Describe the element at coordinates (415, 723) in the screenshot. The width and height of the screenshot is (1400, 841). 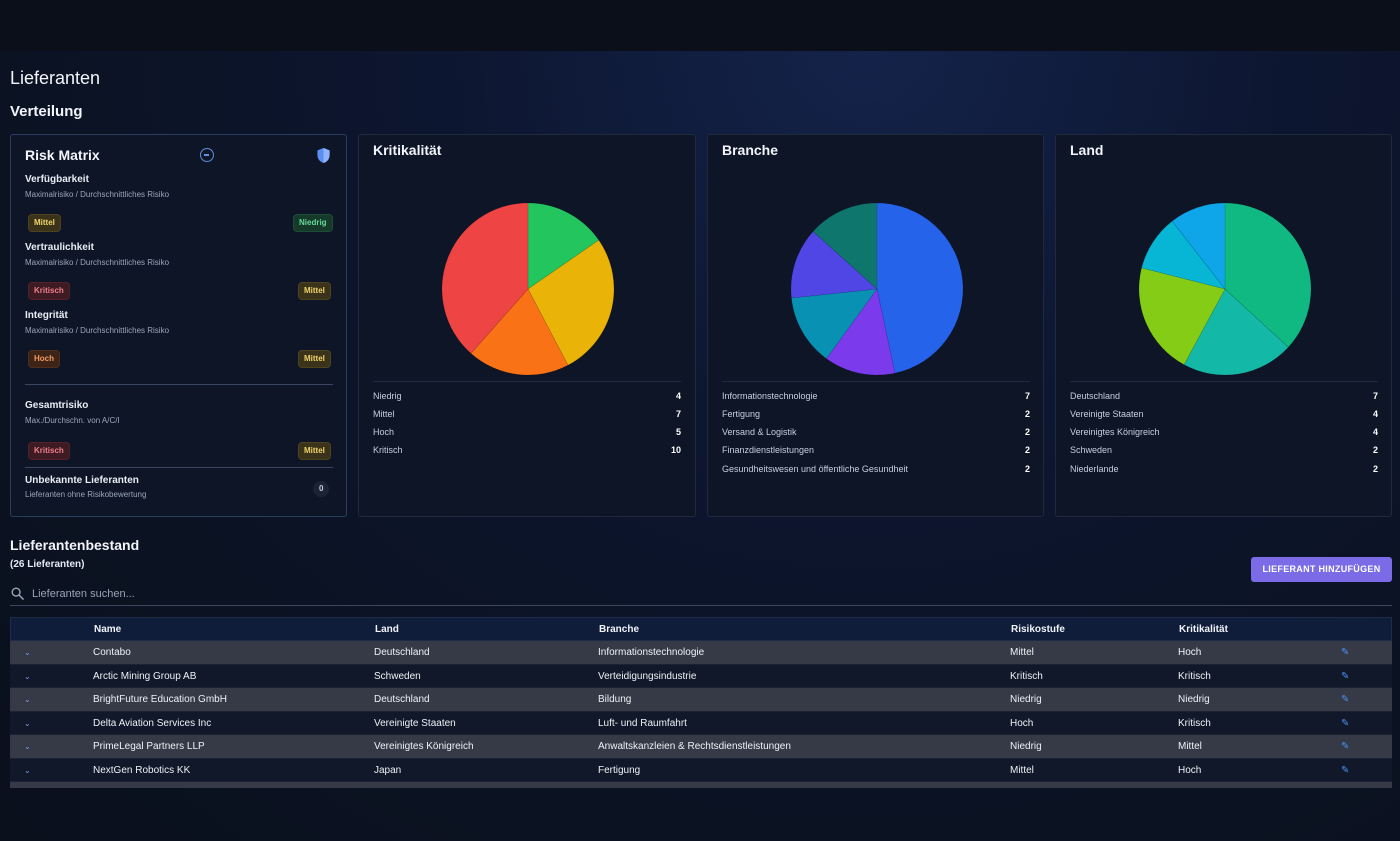
I see `cell-country: Vereinigte Staaten` at that location.